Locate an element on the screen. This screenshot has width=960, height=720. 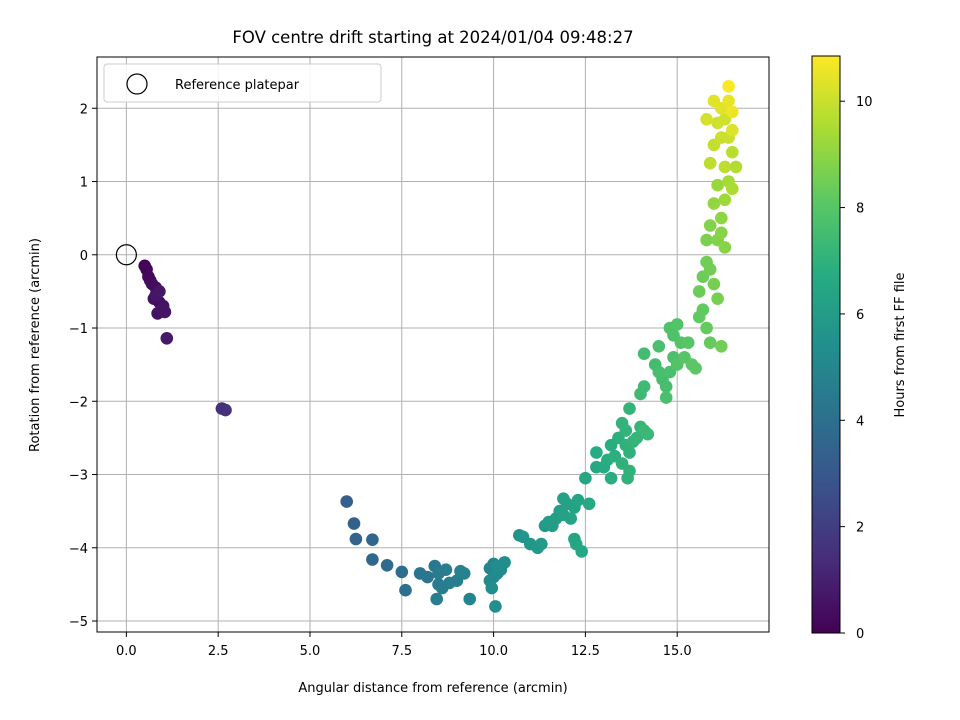
x-tick-label: 15.0 is located at coordinates (677, 651).